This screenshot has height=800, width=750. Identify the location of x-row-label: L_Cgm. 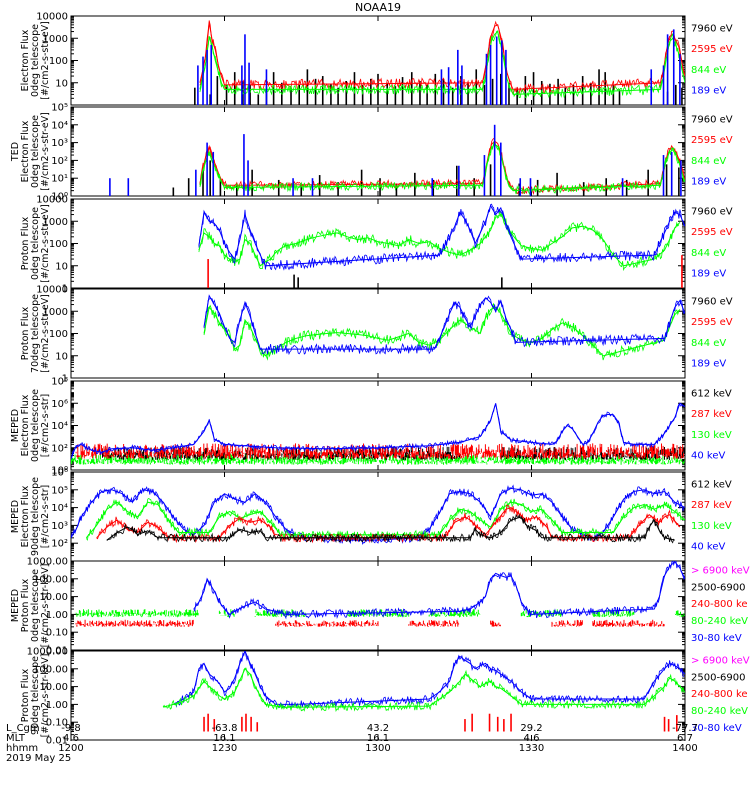
(23, 728).